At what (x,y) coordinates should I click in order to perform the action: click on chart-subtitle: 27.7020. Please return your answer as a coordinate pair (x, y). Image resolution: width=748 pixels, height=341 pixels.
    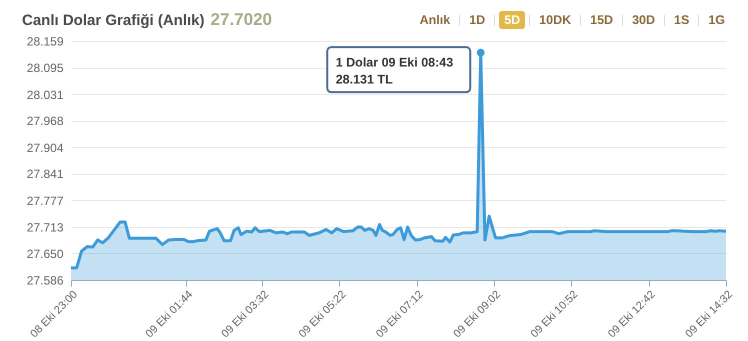
    Looking at the image, I should click on (241, 20).